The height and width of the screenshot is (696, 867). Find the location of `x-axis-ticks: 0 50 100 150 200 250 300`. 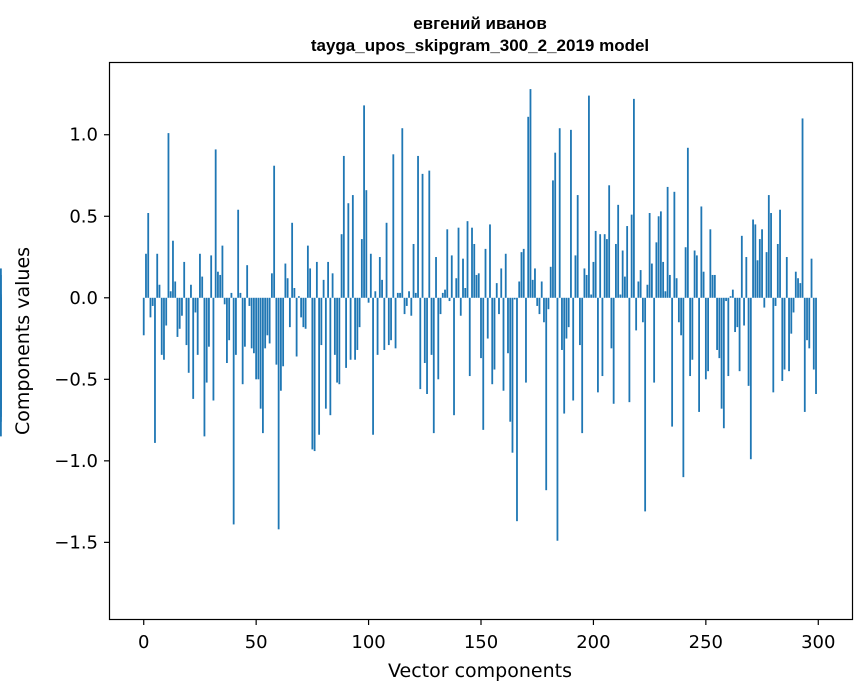

x-axis-ticks: 0 50 100 150 200 250 300 is located at coordinates (486, 636).